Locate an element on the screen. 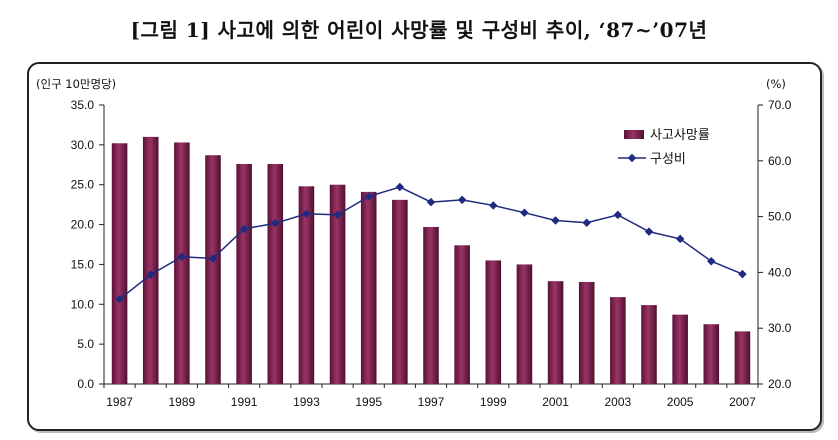 The image size is (838, 440). x-tick-label: 2007 is located at coordinates (742, 402).